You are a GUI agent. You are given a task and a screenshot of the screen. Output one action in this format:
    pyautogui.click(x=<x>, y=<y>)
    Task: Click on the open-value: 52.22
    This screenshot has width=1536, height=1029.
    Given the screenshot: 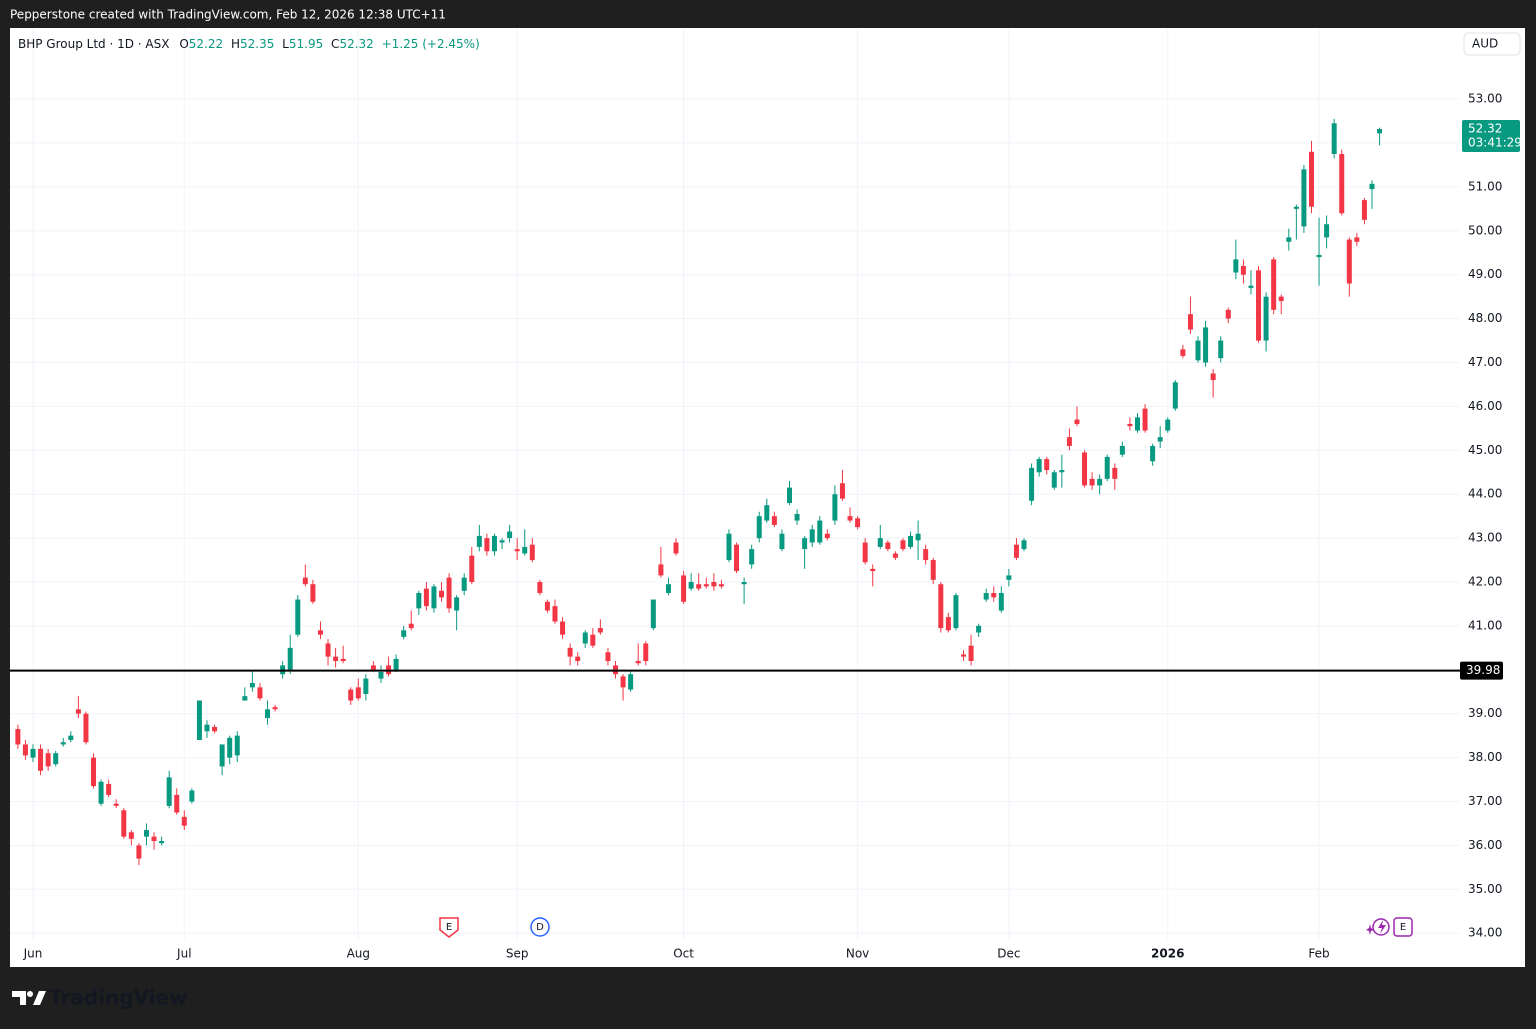 What is the action you would take?
    pyautogui.click(x=206, y=44)
    